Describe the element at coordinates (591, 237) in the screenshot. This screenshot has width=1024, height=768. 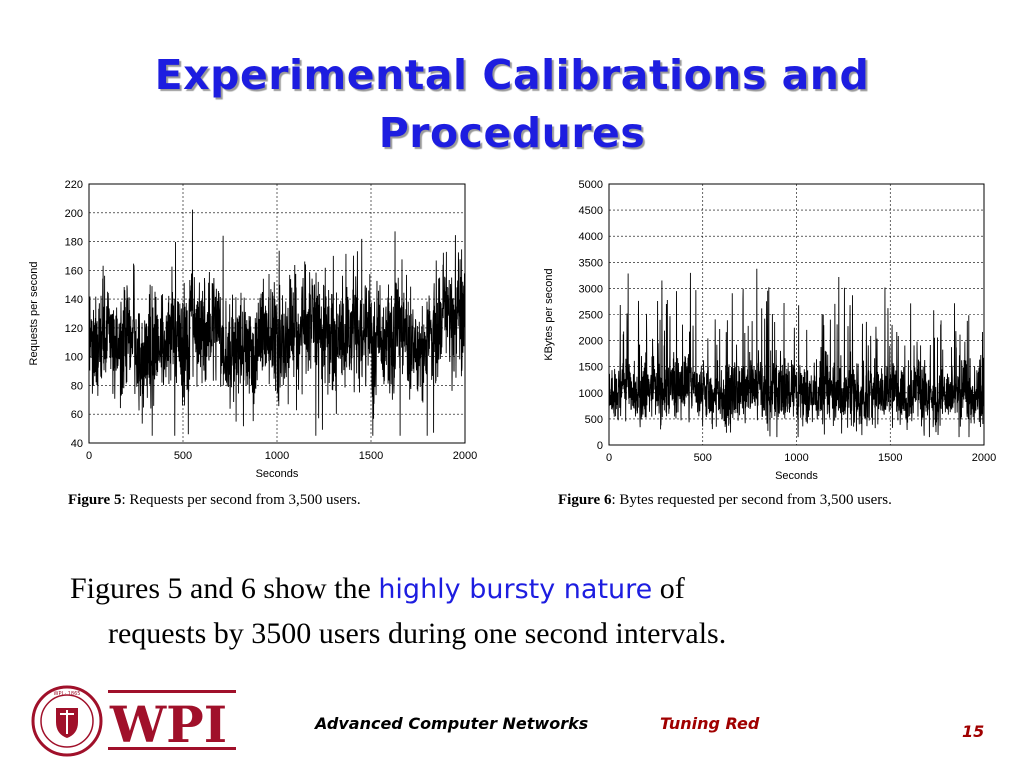
I see `y-tick-label: 4000` at that location.